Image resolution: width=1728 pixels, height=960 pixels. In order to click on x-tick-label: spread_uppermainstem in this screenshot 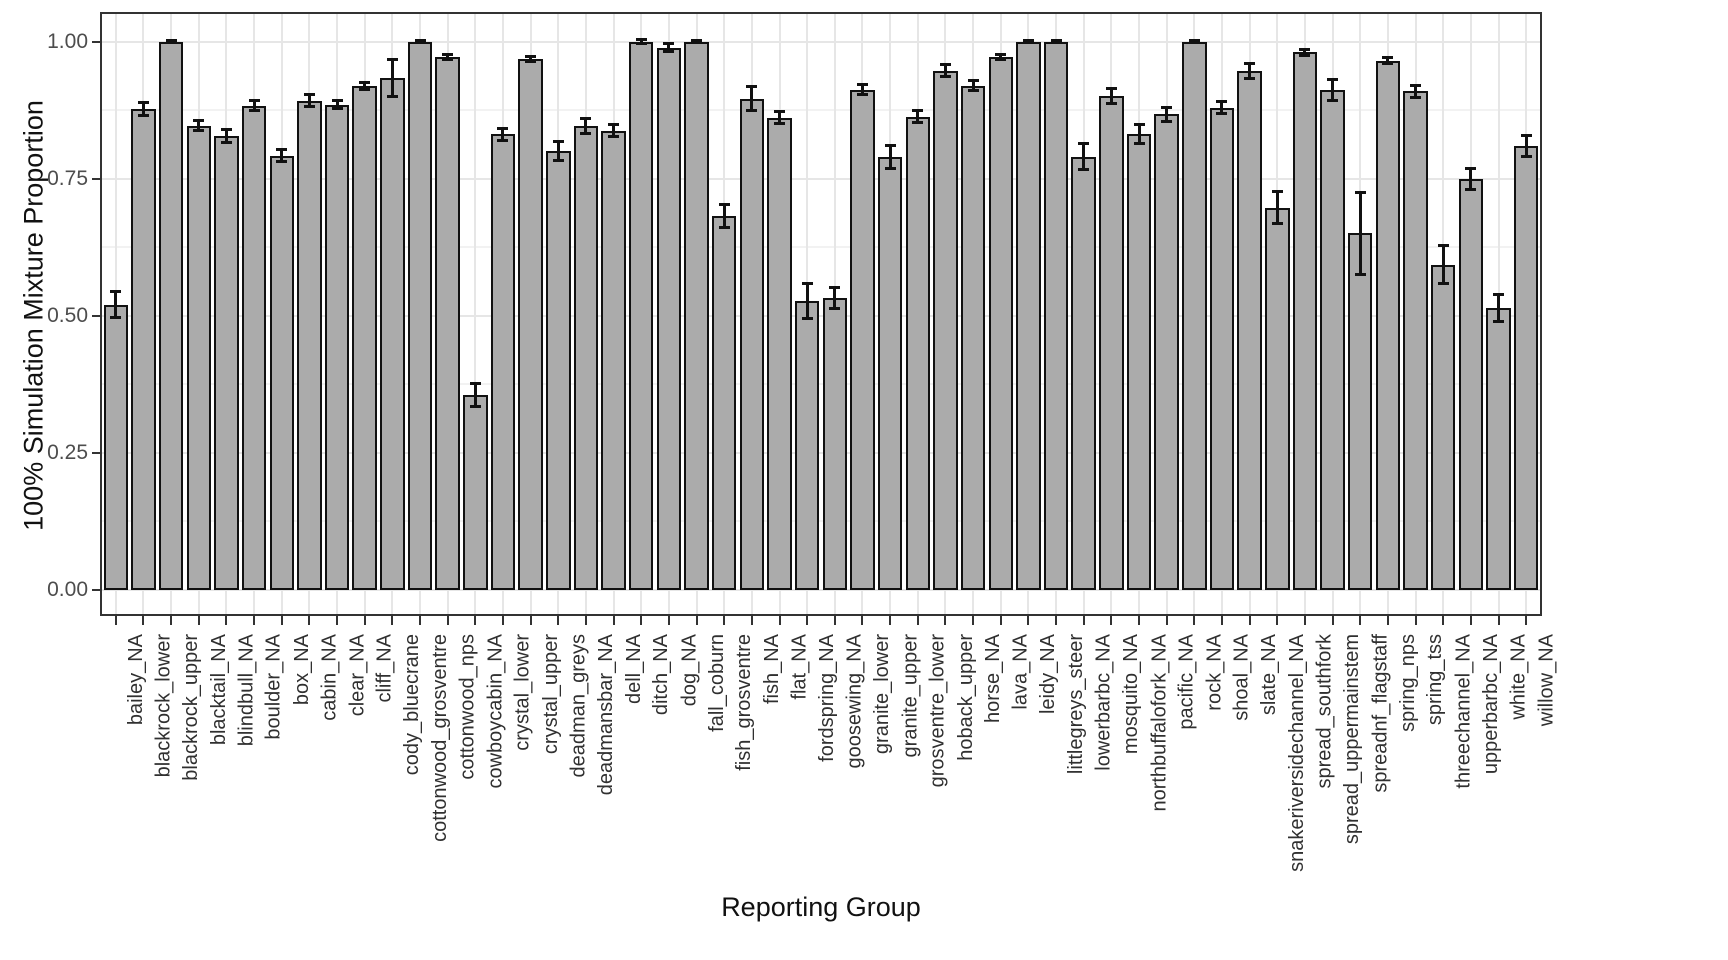, I will do `click(1352, 739)`.